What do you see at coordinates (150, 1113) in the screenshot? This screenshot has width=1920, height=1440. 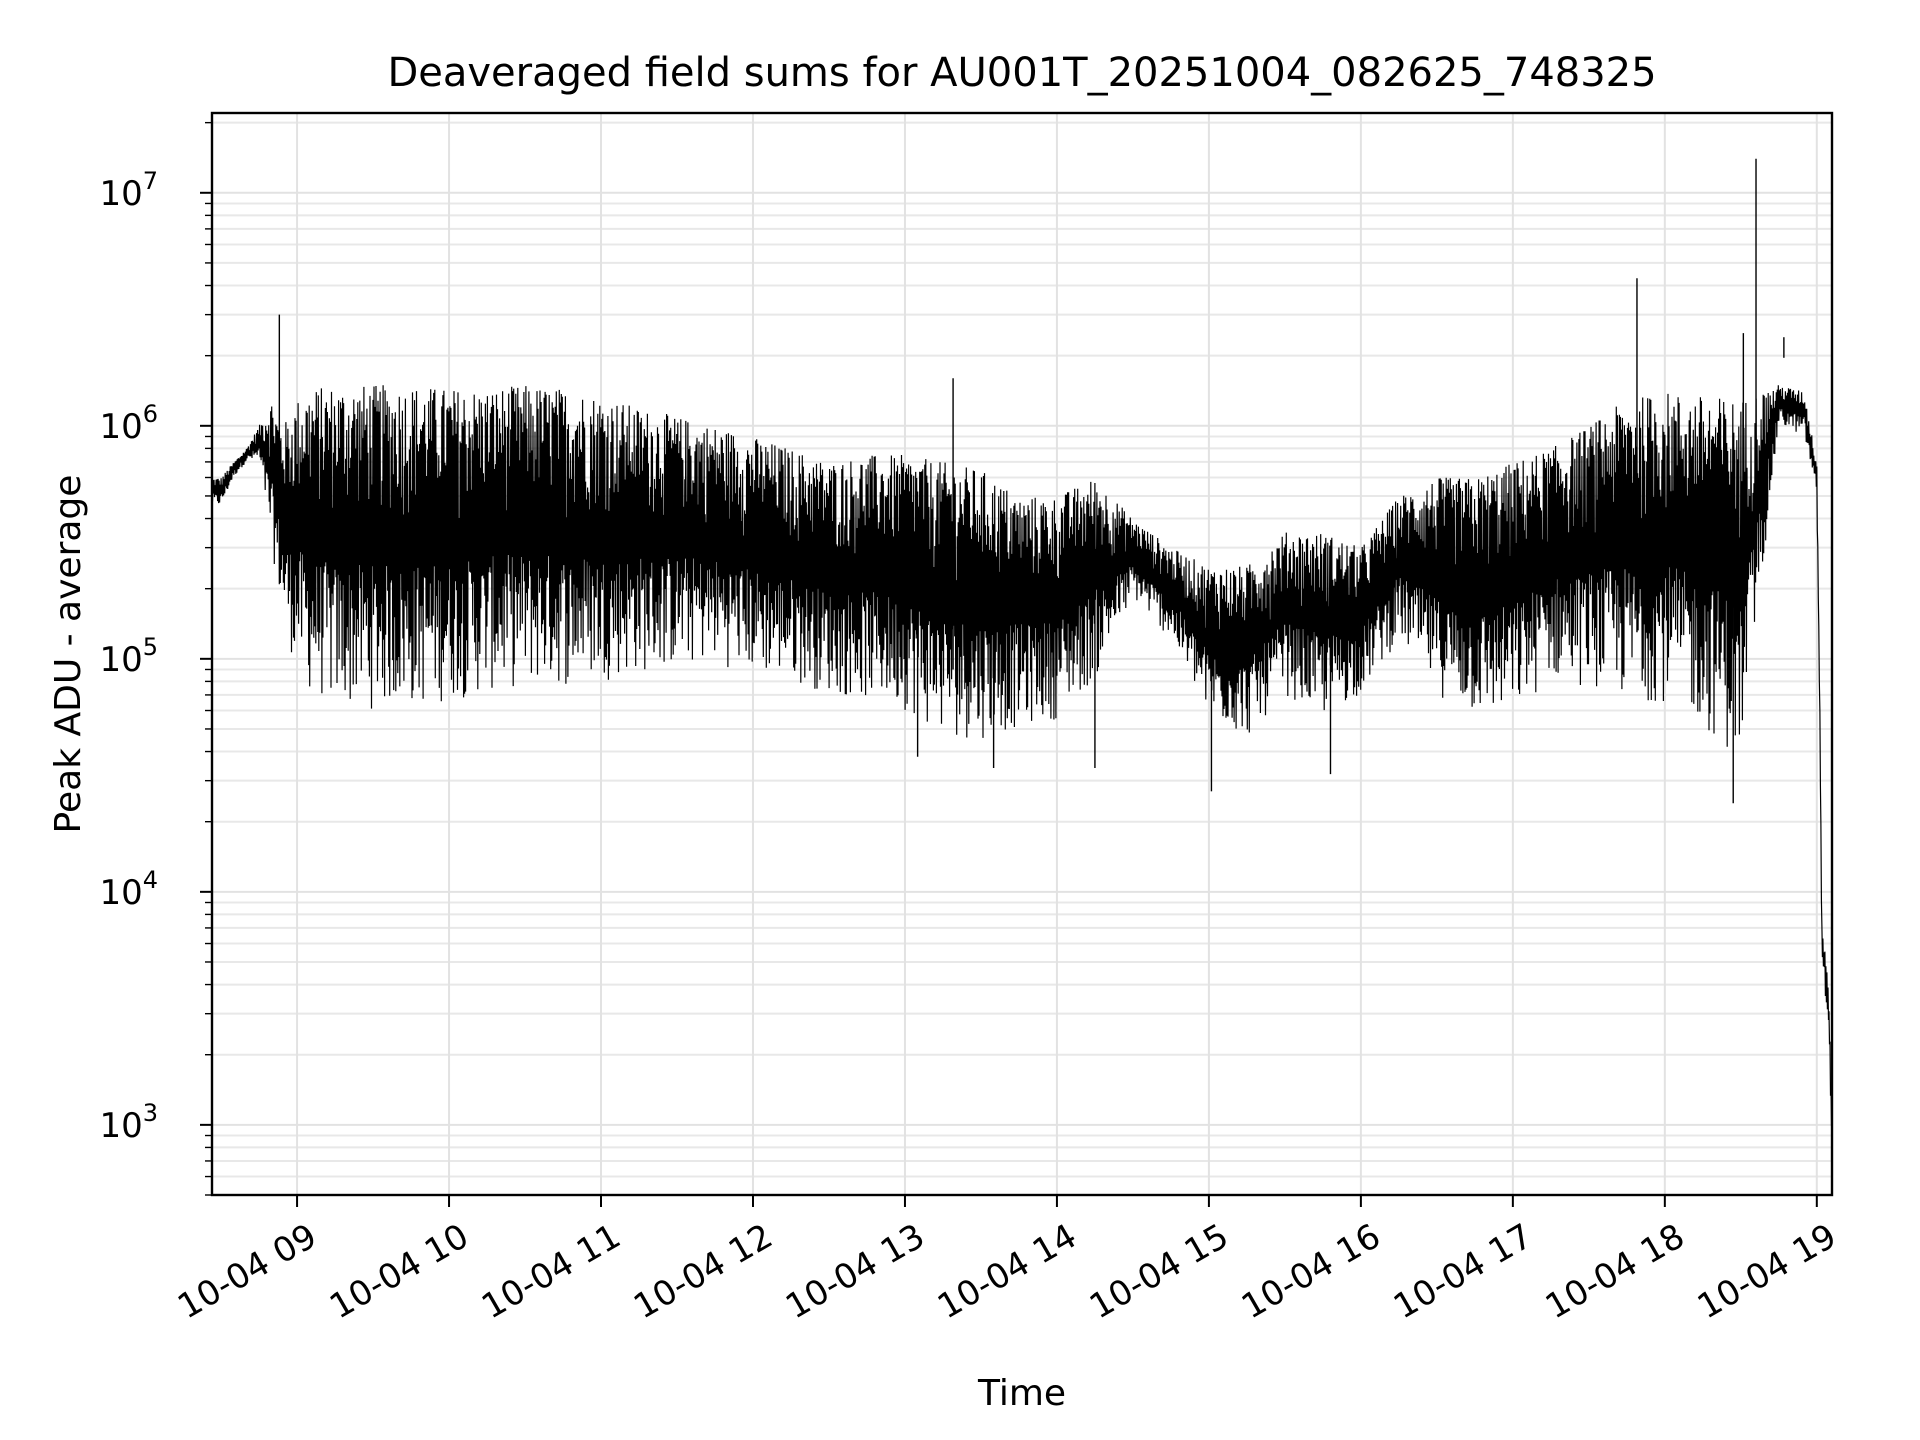 I see `y-tick-label-exponent: 3` at bounding box center [150, 1113].